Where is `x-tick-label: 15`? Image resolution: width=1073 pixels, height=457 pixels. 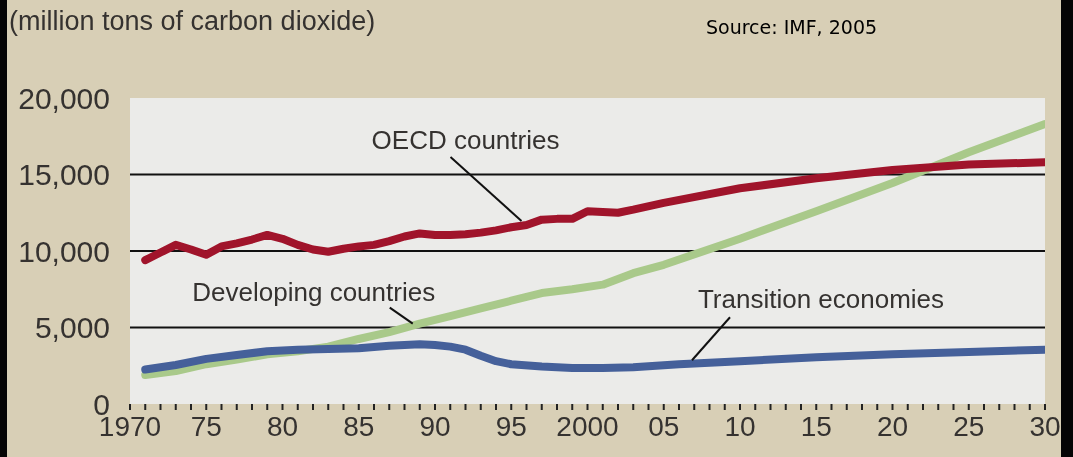 x-tick-label: 15 is located at coordinates (816, 426).